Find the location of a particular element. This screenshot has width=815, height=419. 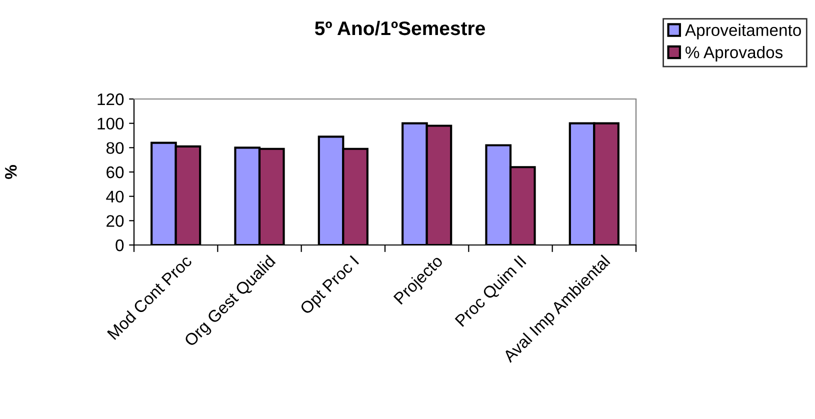

chart-title: 5º Ano/1ºSemestre is located at coordinates (399, 28).